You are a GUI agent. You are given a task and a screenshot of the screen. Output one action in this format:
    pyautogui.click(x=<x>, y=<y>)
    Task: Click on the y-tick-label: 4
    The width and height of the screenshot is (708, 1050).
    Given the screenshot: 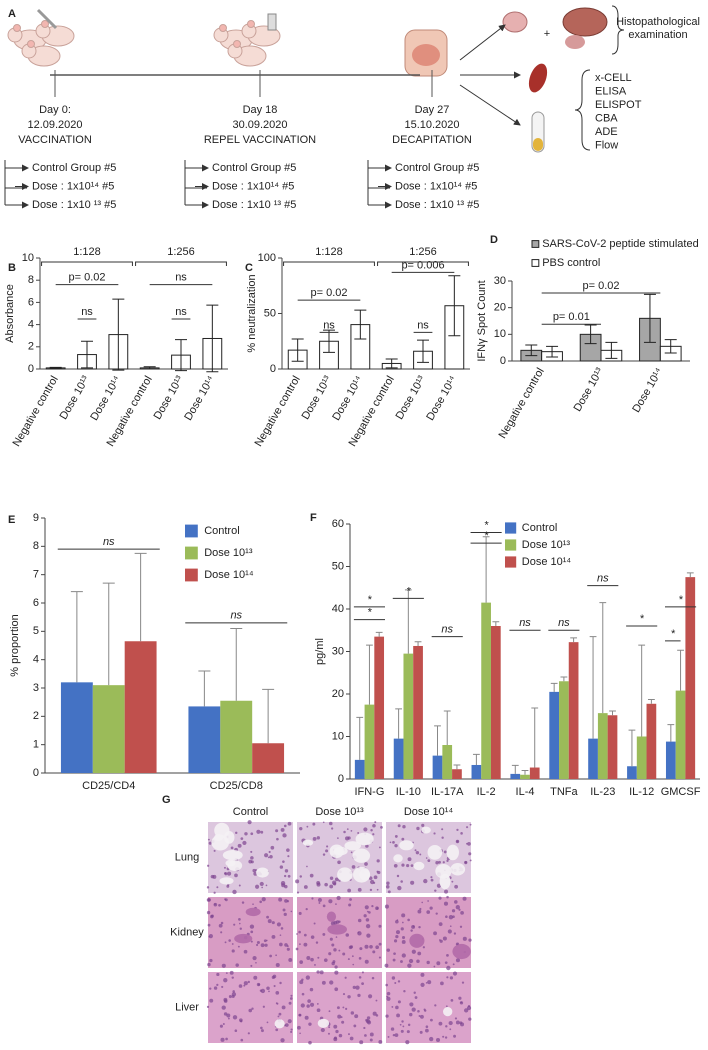 What is the action you would take?
    pyautogui.click(x=31, y=325)
    